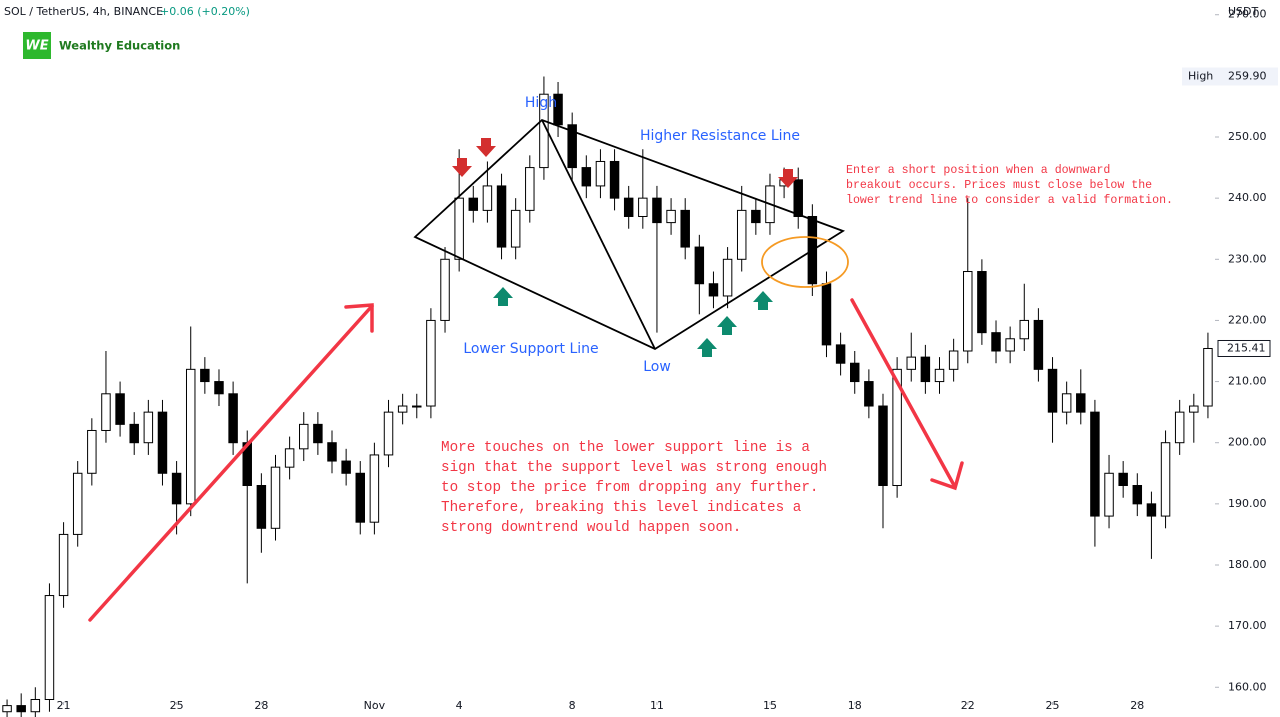  I want to click on annotation: Lower Support Line, so click(530, 349).